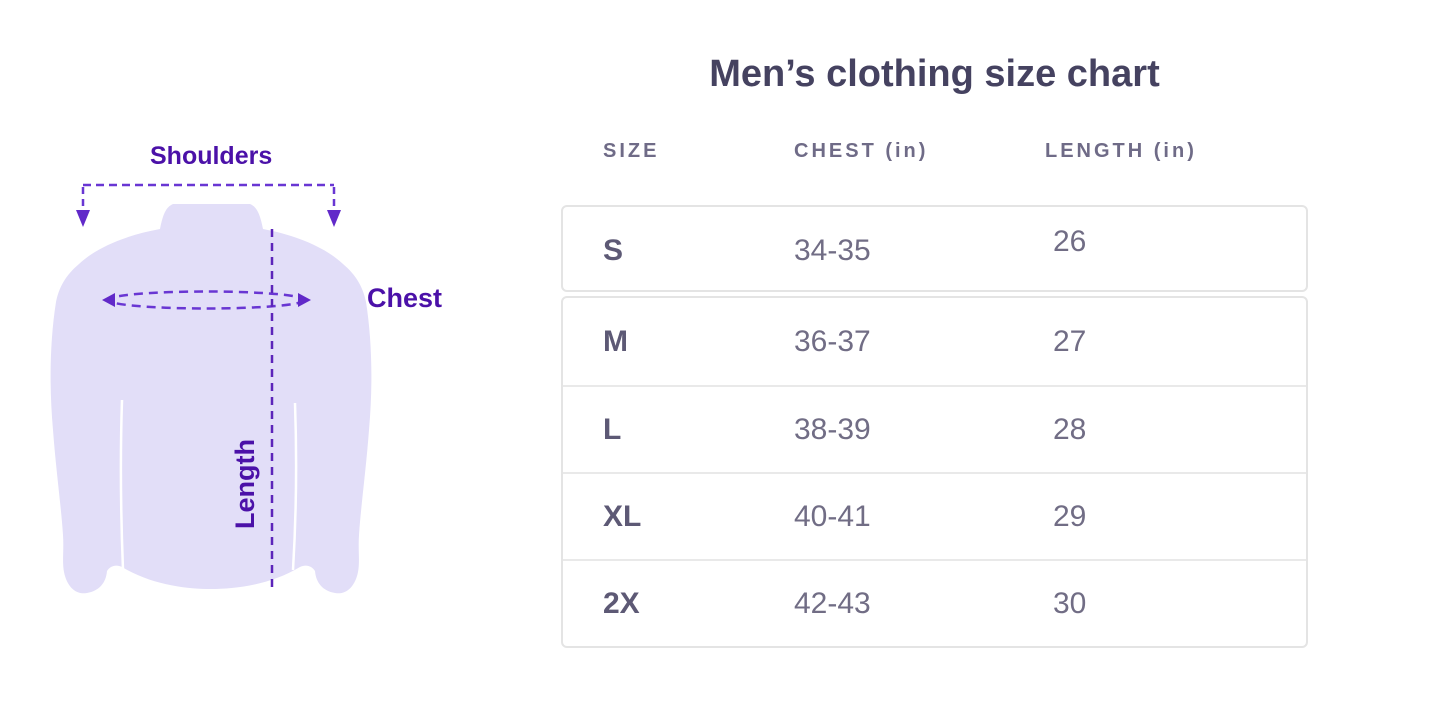 The width and height of the screenshot is (1445, 725). I want to click on table-row: S 34-35 26, so click(934, 250).